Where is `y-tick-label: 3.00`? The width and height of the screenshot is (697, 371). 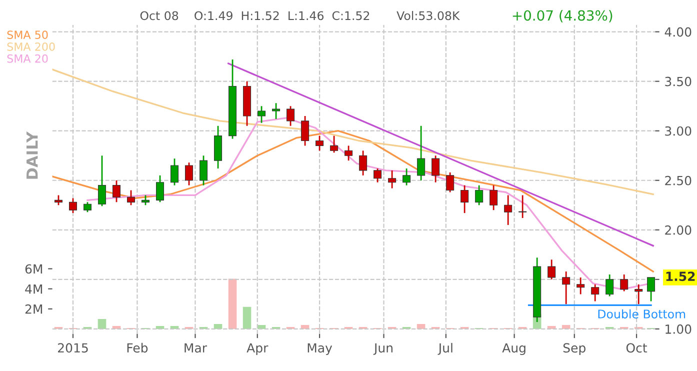
y-tick-label: 3.00 is located at coordinates (678, 131).